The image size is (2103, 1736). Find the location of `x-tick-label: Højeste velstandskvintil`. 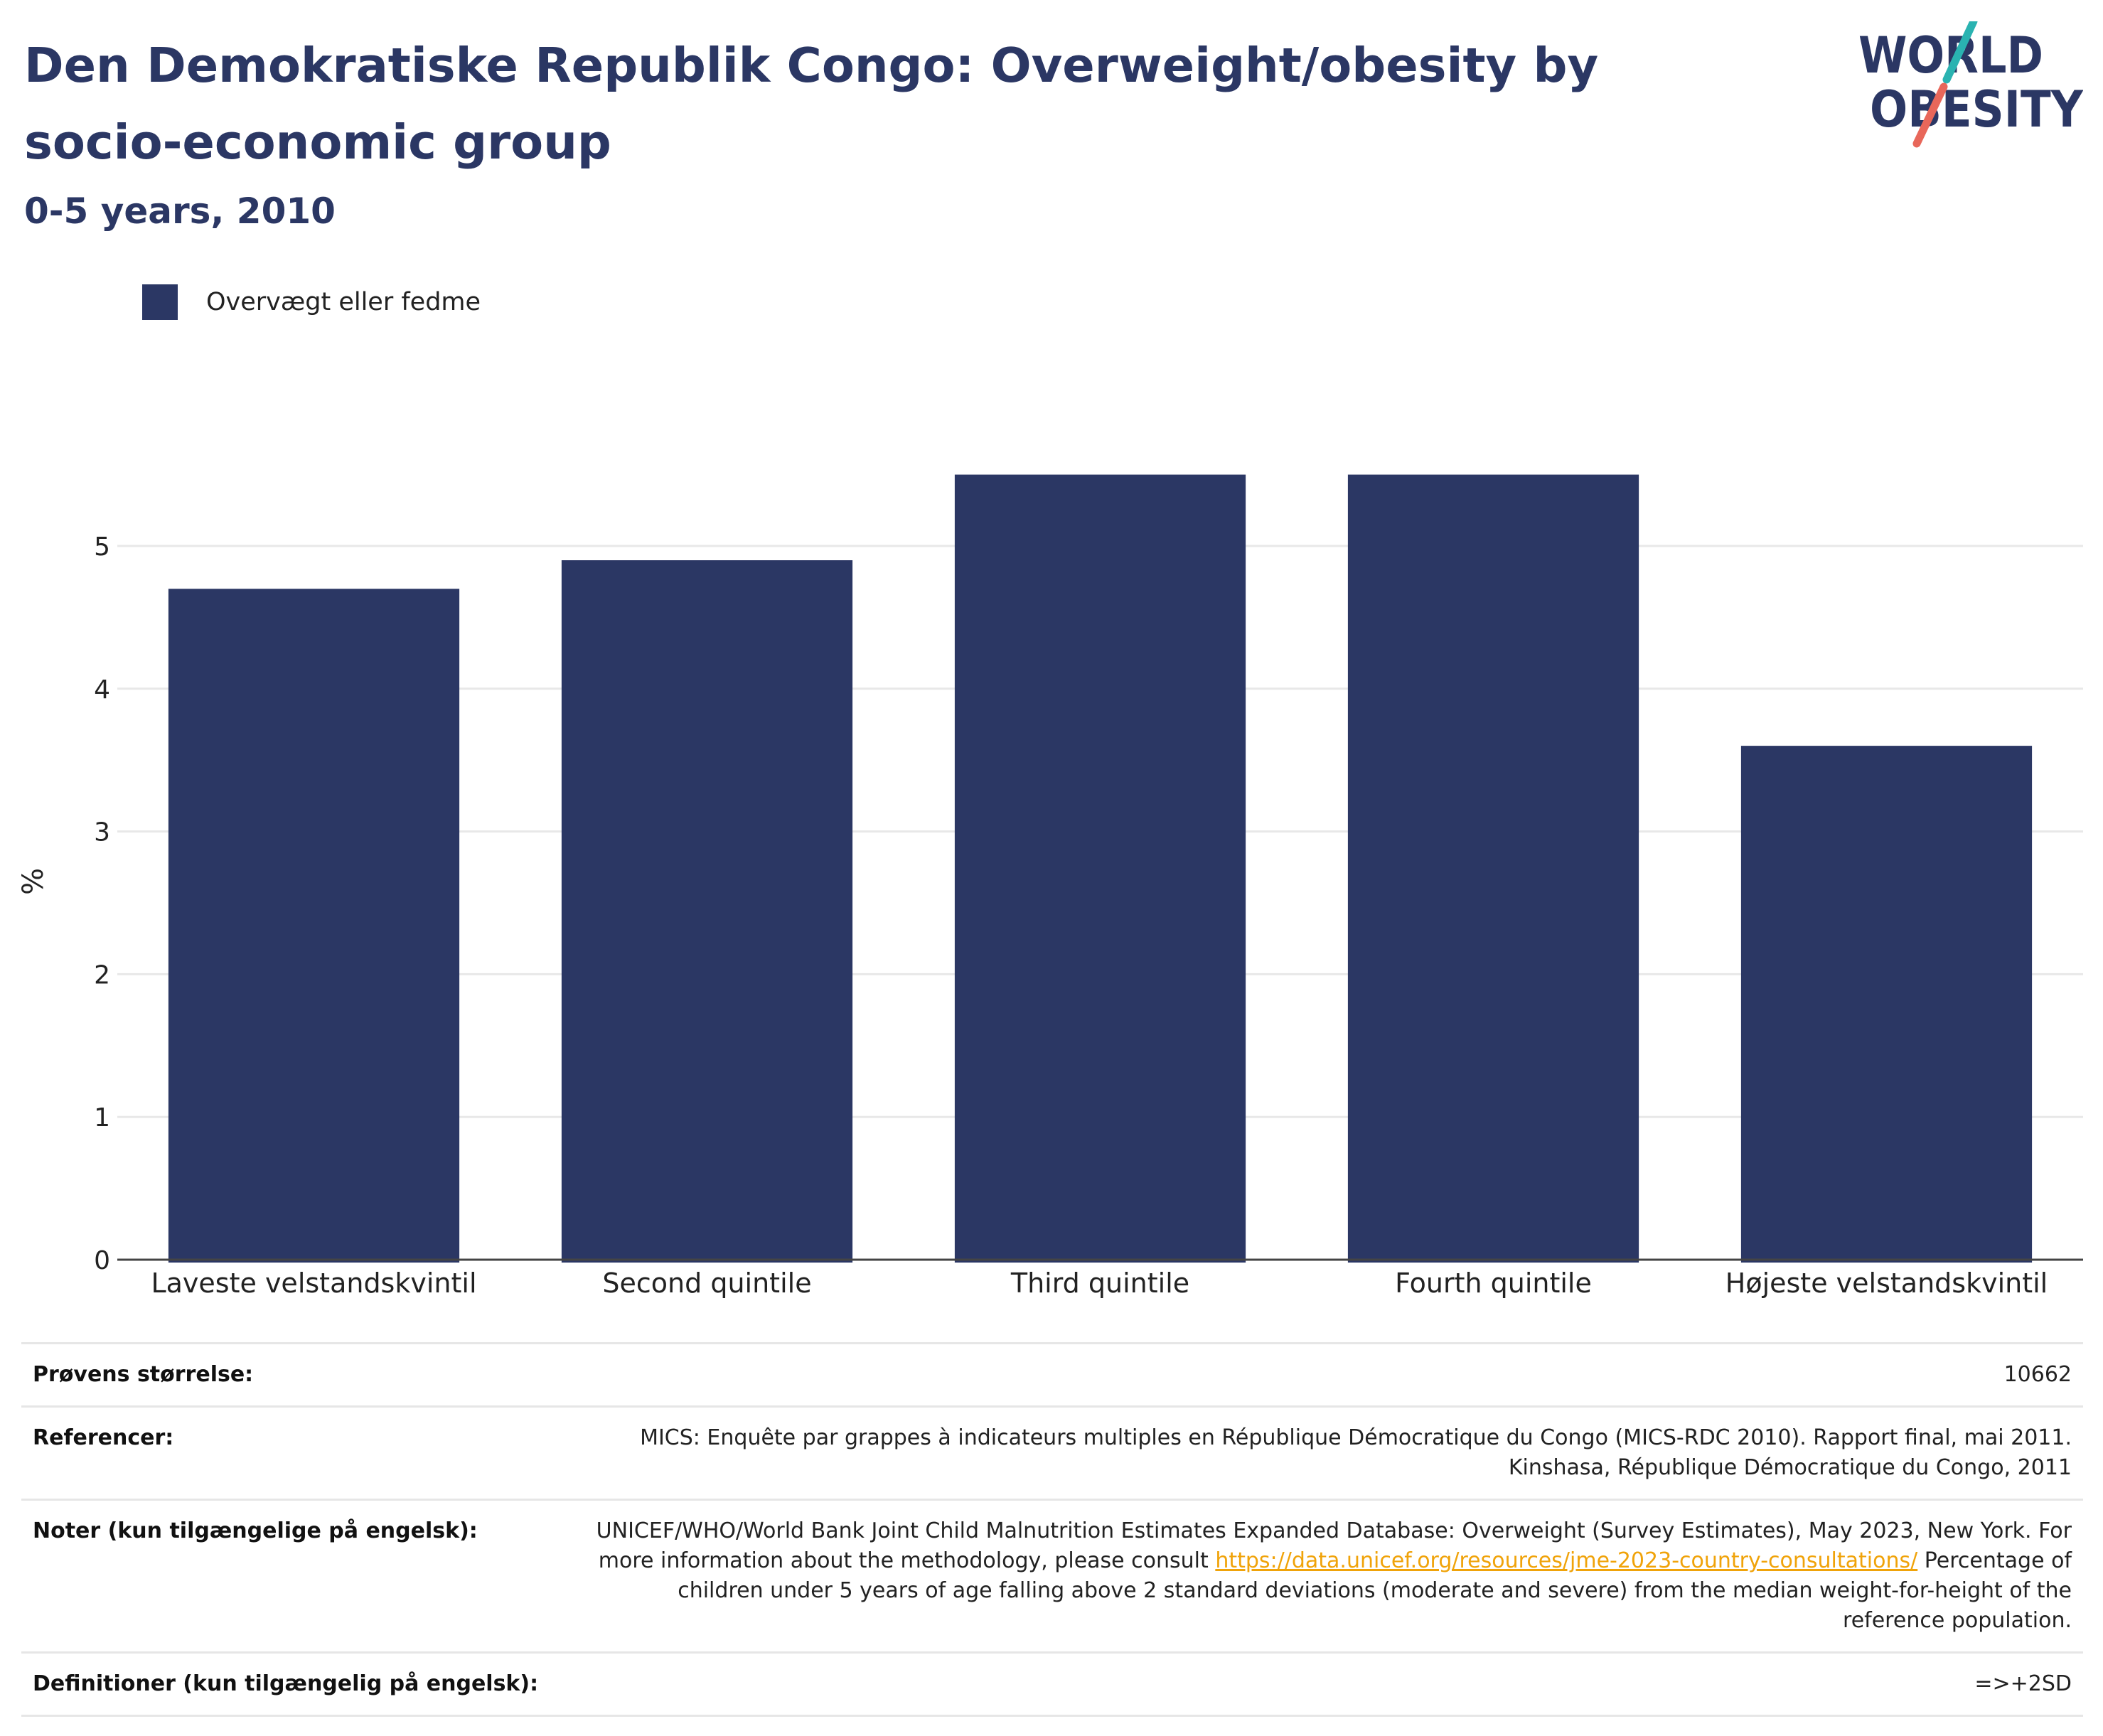

x-tick-label: Højeste velstandskvintil is located at coordinates (1887, 1283).